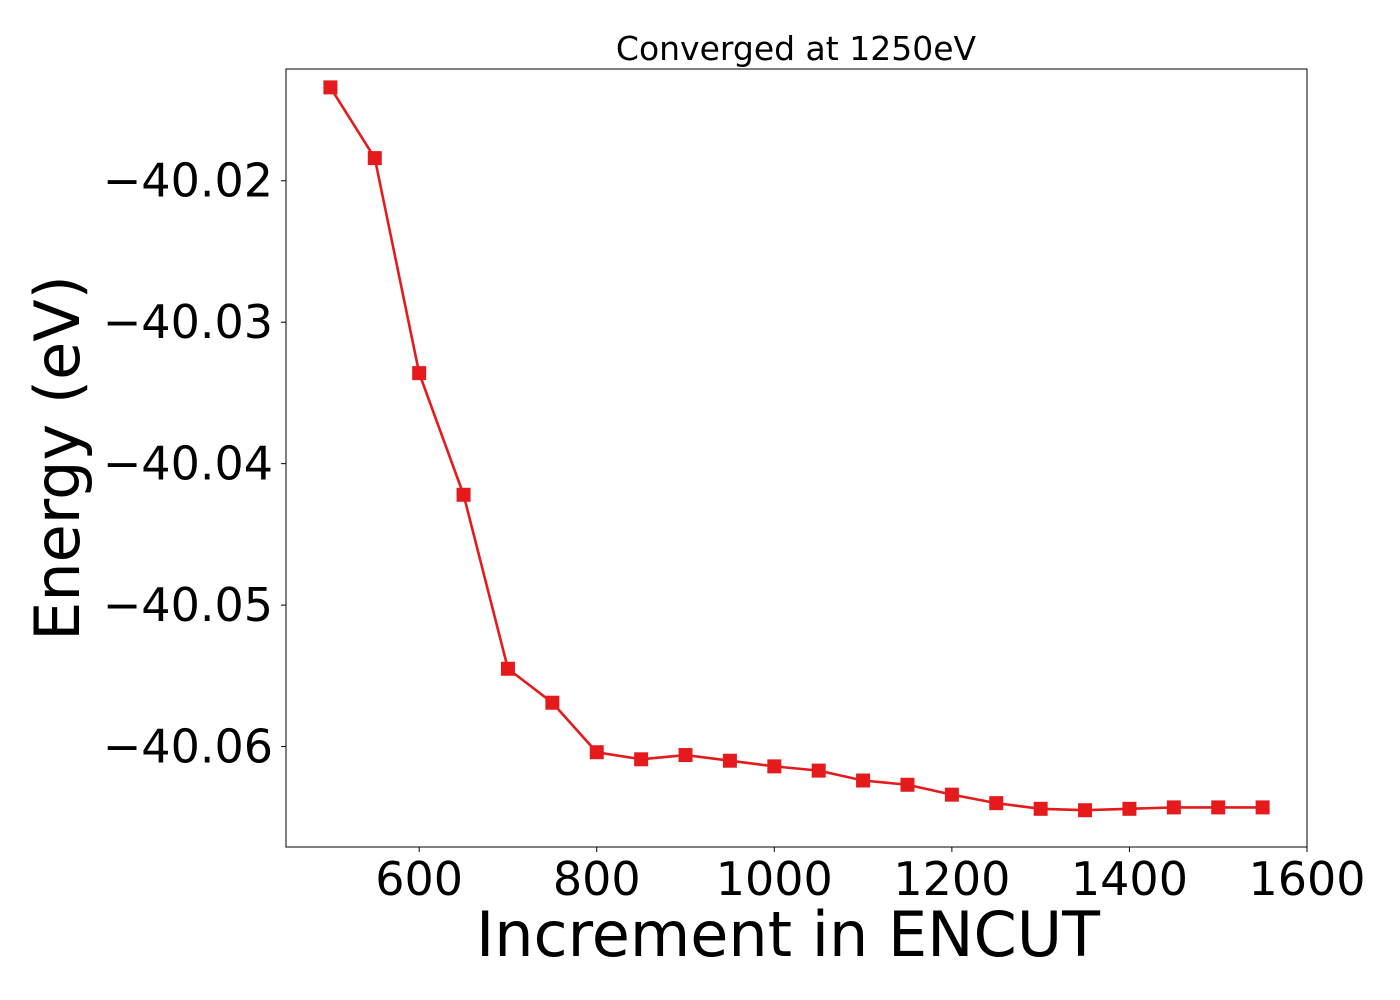  What do you see at coordinates (57, 458) in the screenshot?
I see `y-axis-label: Energy (eV)` at bounding box center [57, 458].